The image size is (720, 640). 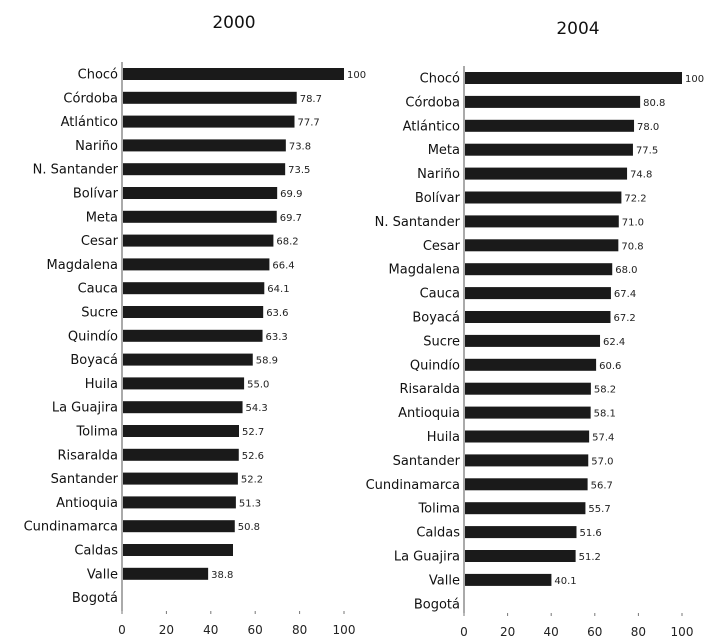 What do you see at coordinates (632, 246) in the screenshot?
I see `value-label: 70.8` at bounding box center [632, 246].